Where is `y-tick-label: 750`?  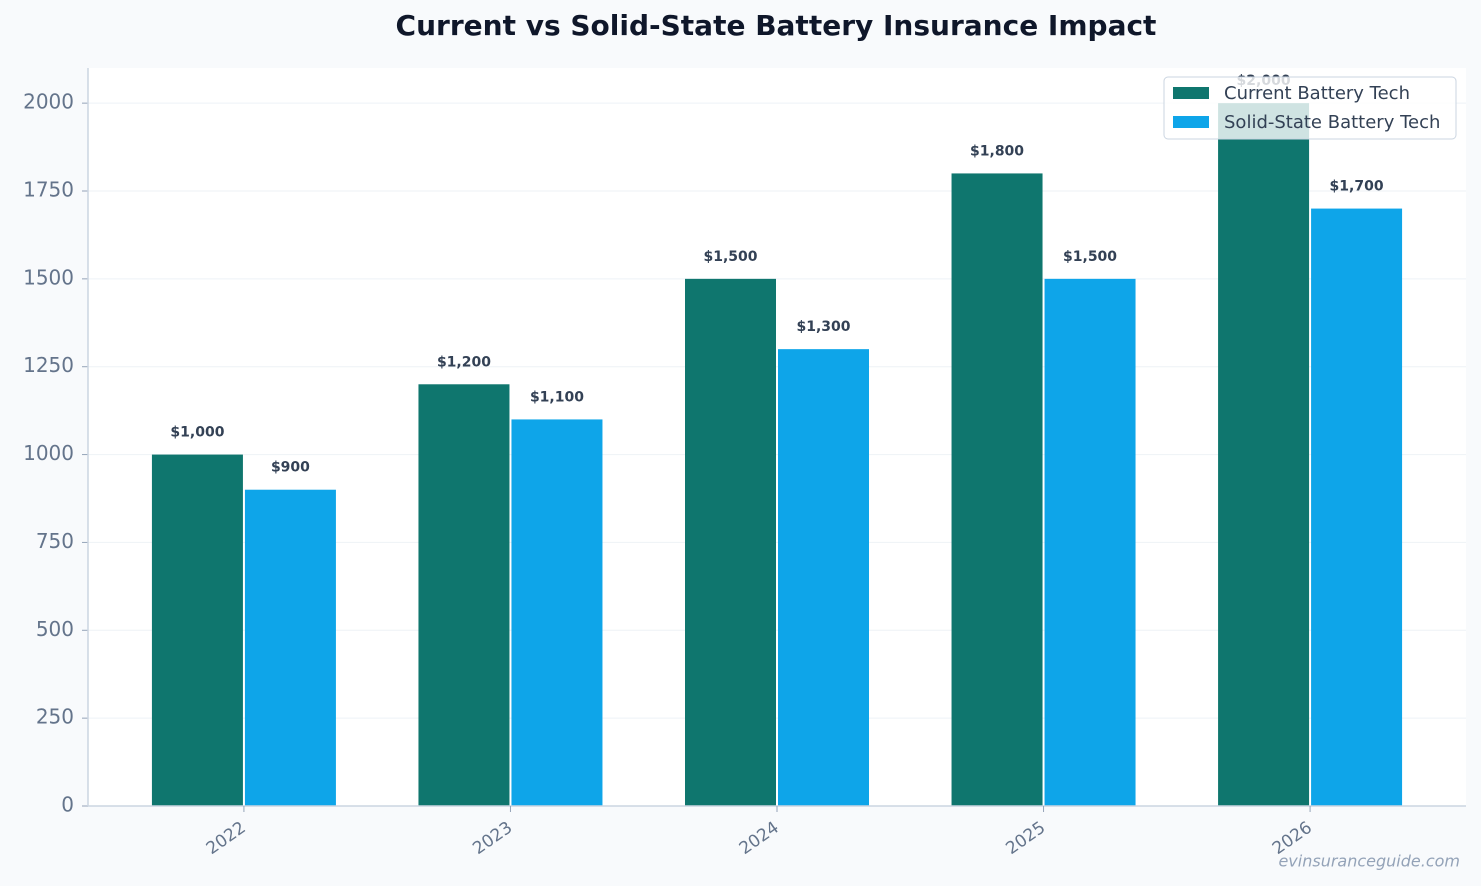 y-tick-label: 750 is located at coordinates (55, 541).